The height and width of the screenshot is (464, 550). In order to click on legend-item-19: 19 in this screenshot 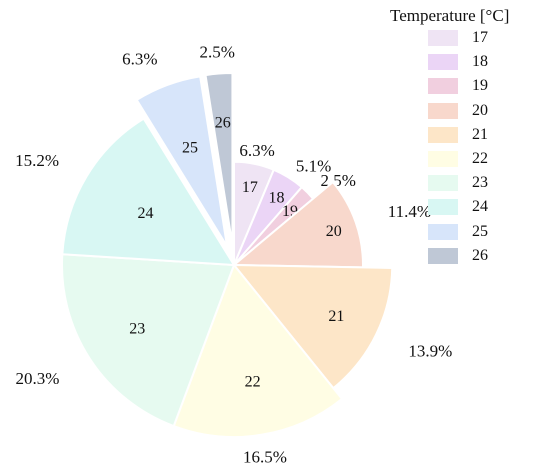, I will do `click(485, 86)`.